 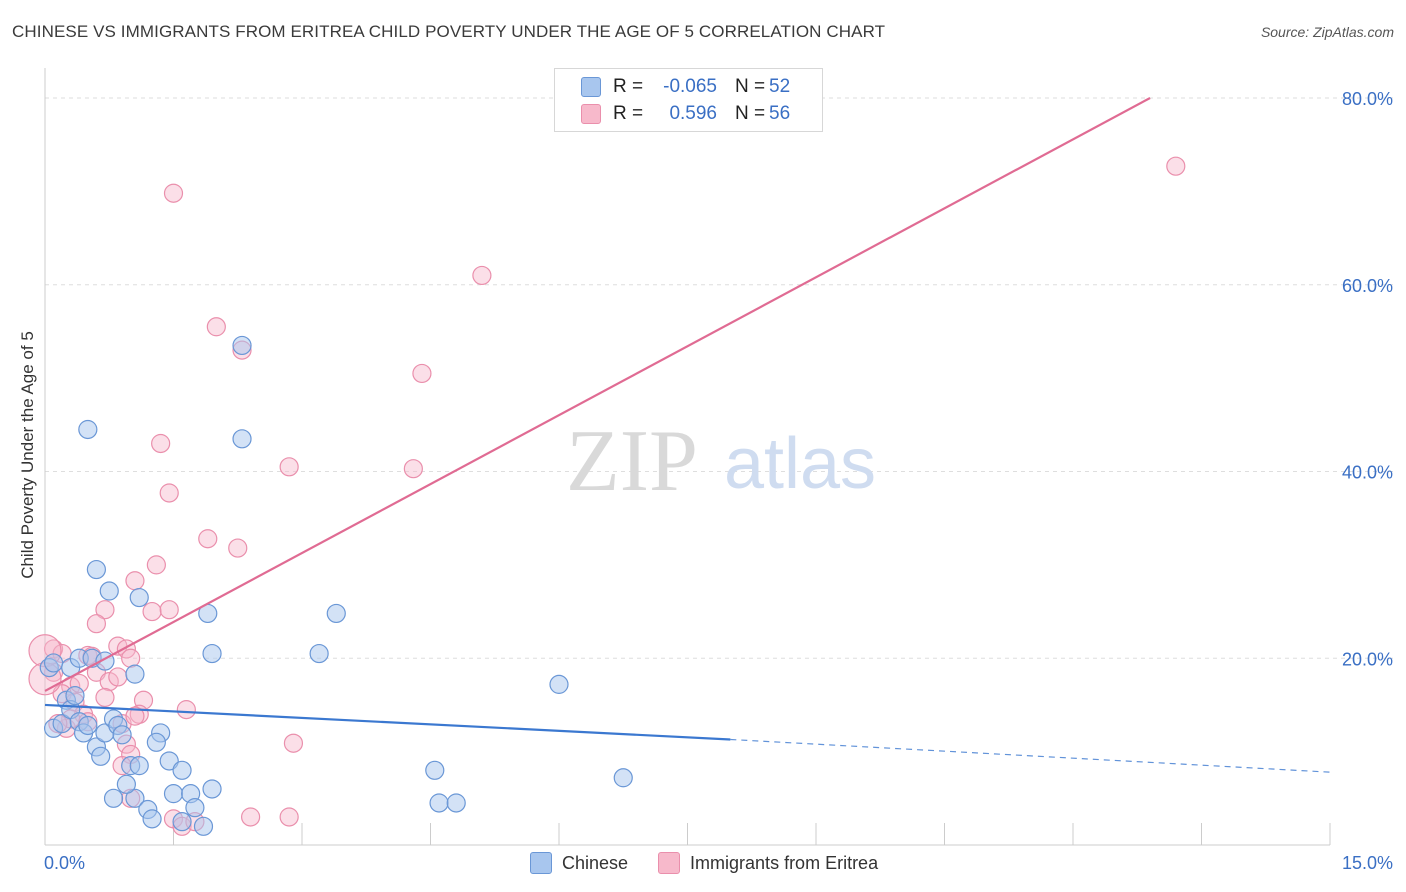 I want to click on legend-row-chinese: R = -0.065 N = 52, so click(x=685, y=87).